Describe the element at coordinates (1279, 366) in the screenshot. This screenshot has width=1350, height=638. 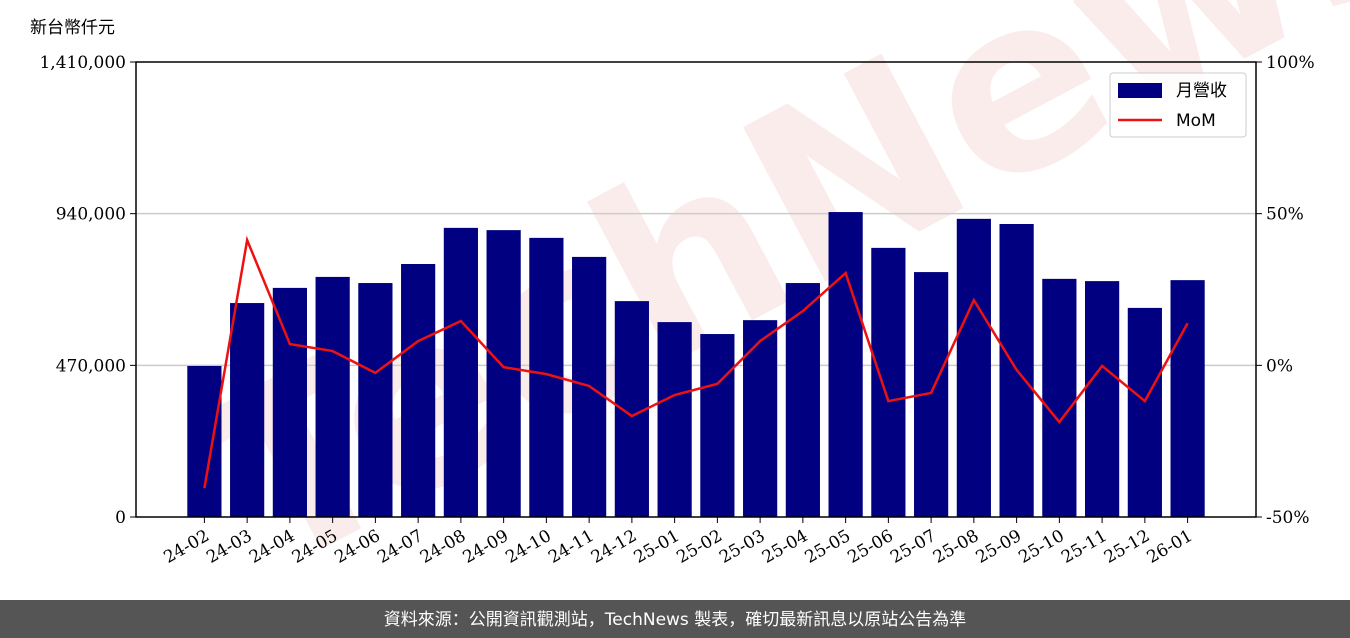
I see `y2-tick-label: 0%` at that location.